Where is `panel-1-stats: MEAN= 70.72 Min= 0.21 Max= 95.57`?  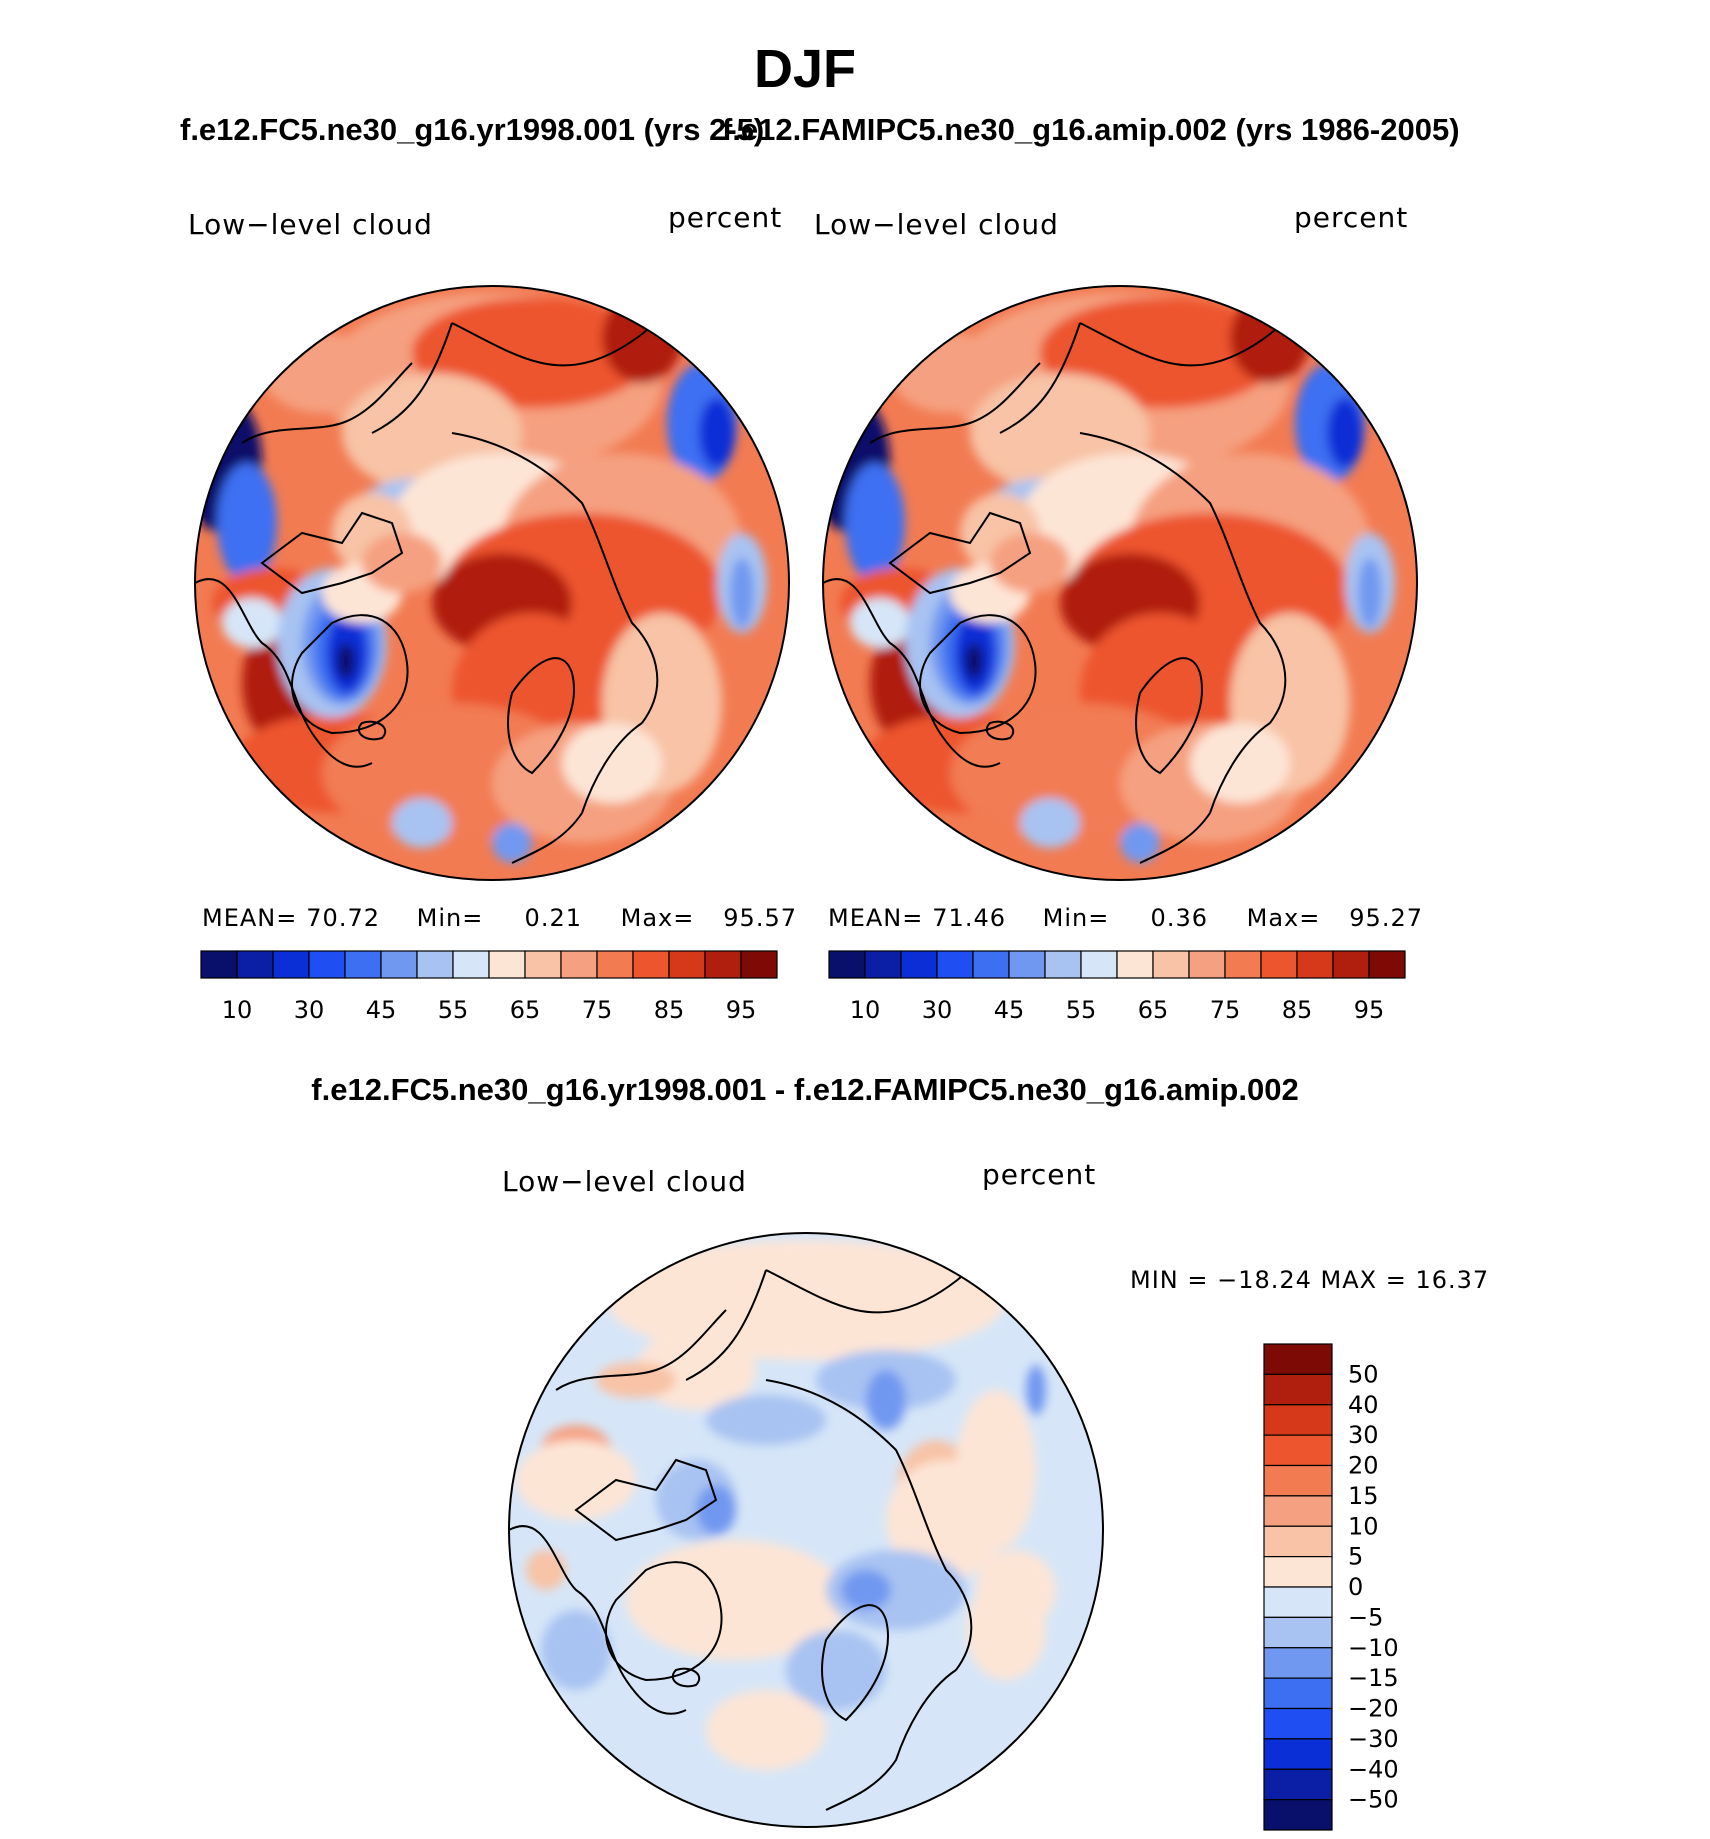
panel-1-stats: MEAN= 70.72 Min= 0.21 Max= 95.57 is located at coordinates (499, 918).